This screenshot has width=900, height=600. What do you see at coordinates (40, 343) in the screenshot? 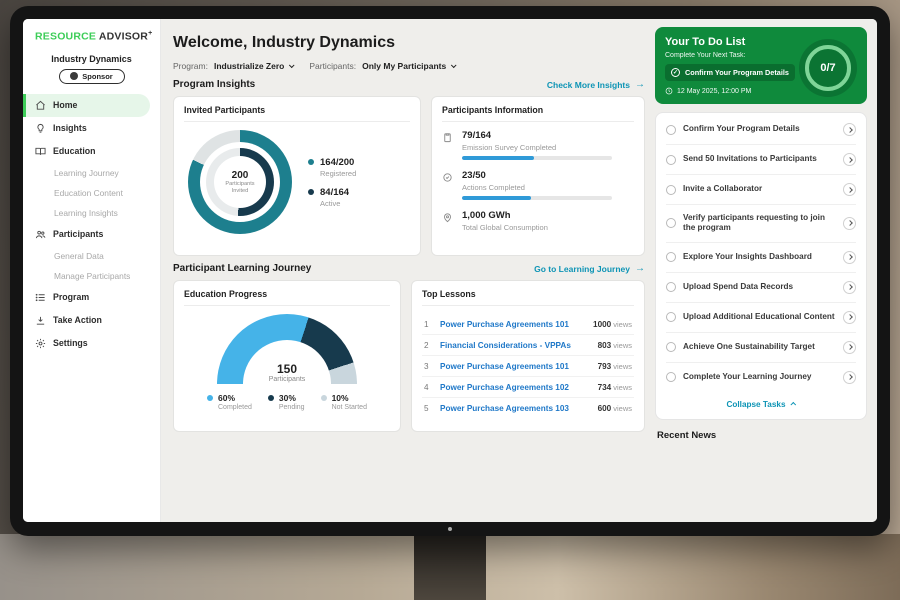
I see `gear-icon` at bounding box center [40, 343].